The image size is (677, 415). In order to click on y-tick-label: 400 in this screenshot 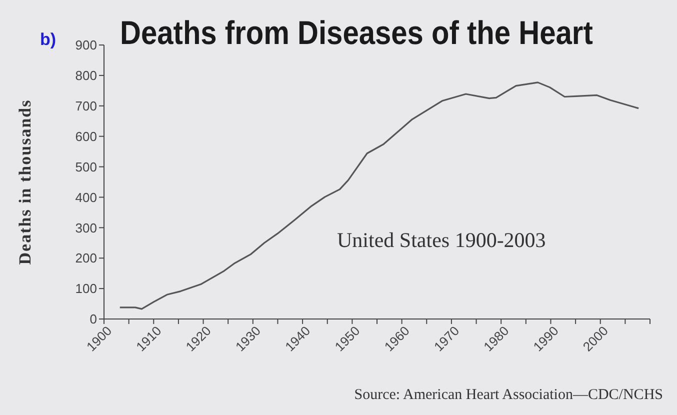, I will do `click(86, 197)`.